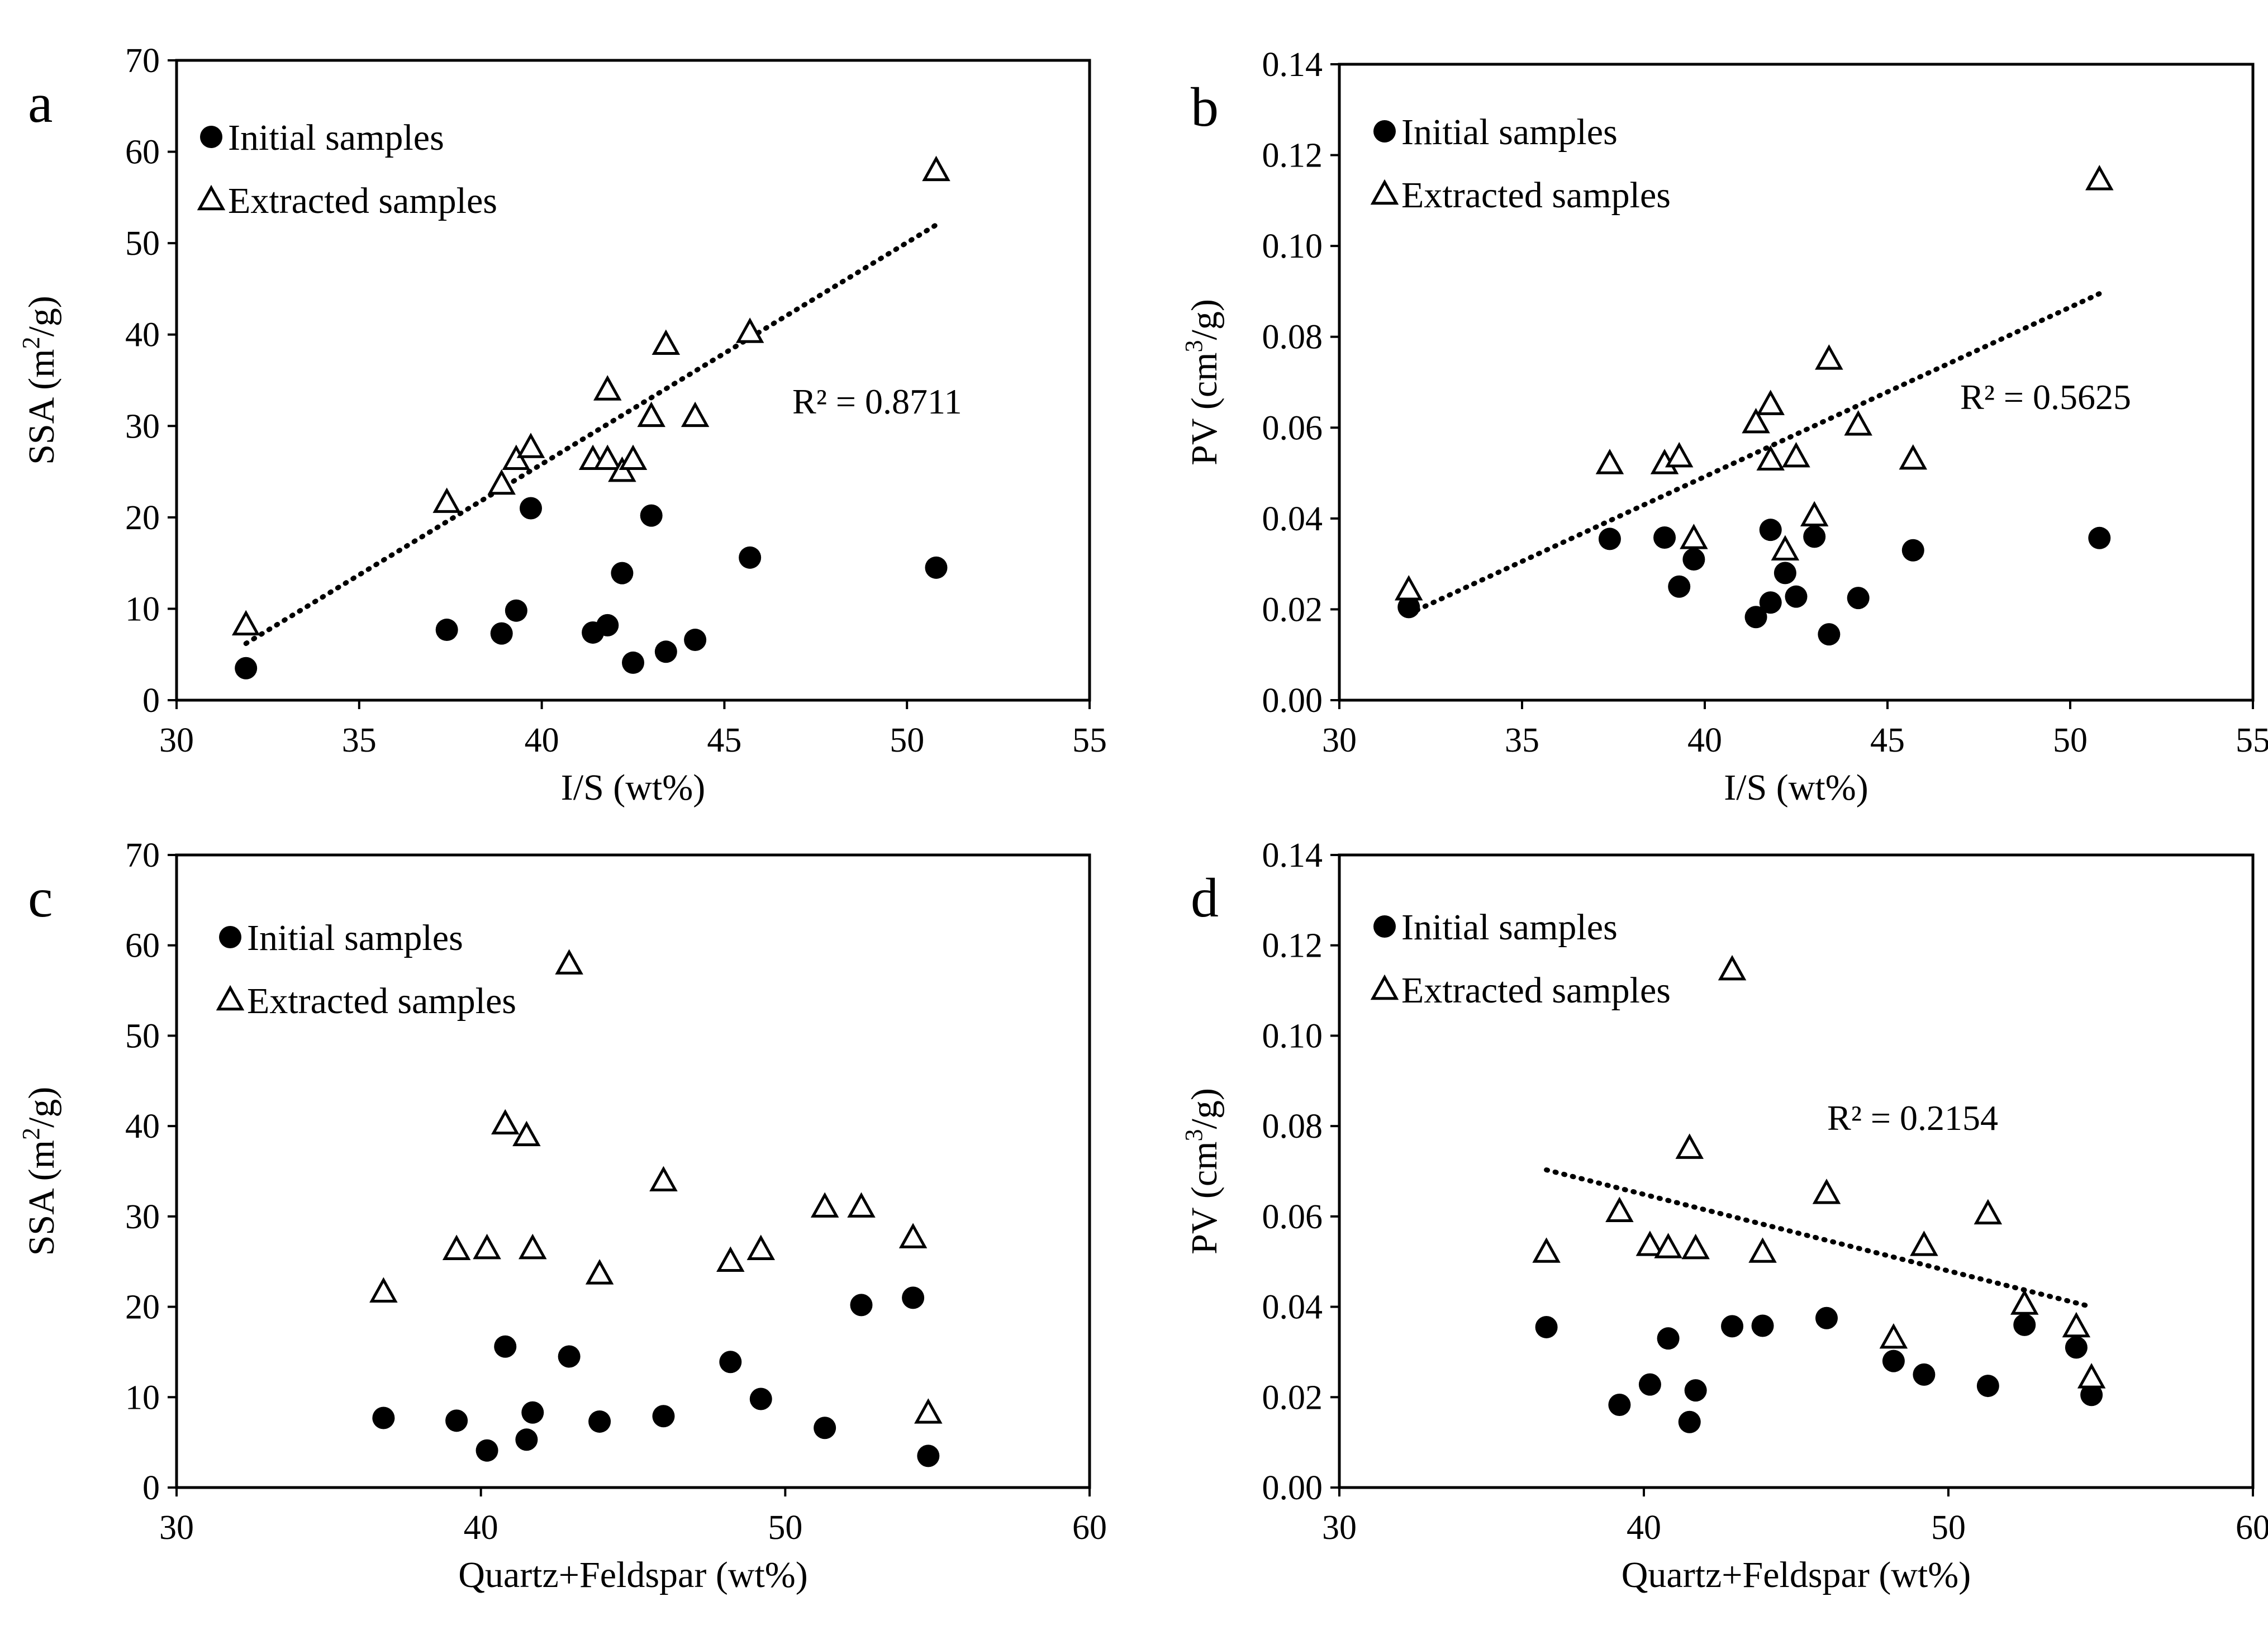  What do you see at coordinates (176, 1528) in the screenshot?
I see `x-tick-label: 30` at bounding box center [176, 1528].